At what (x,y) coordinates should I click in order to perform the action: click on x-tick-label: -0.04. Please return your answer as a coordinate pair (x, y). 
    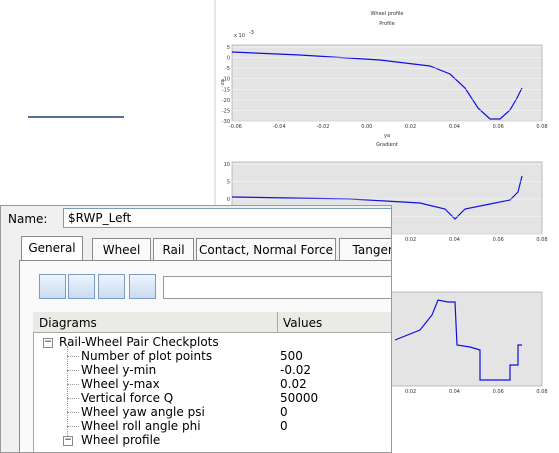
    Looking at the image, I should click on (279, 127).